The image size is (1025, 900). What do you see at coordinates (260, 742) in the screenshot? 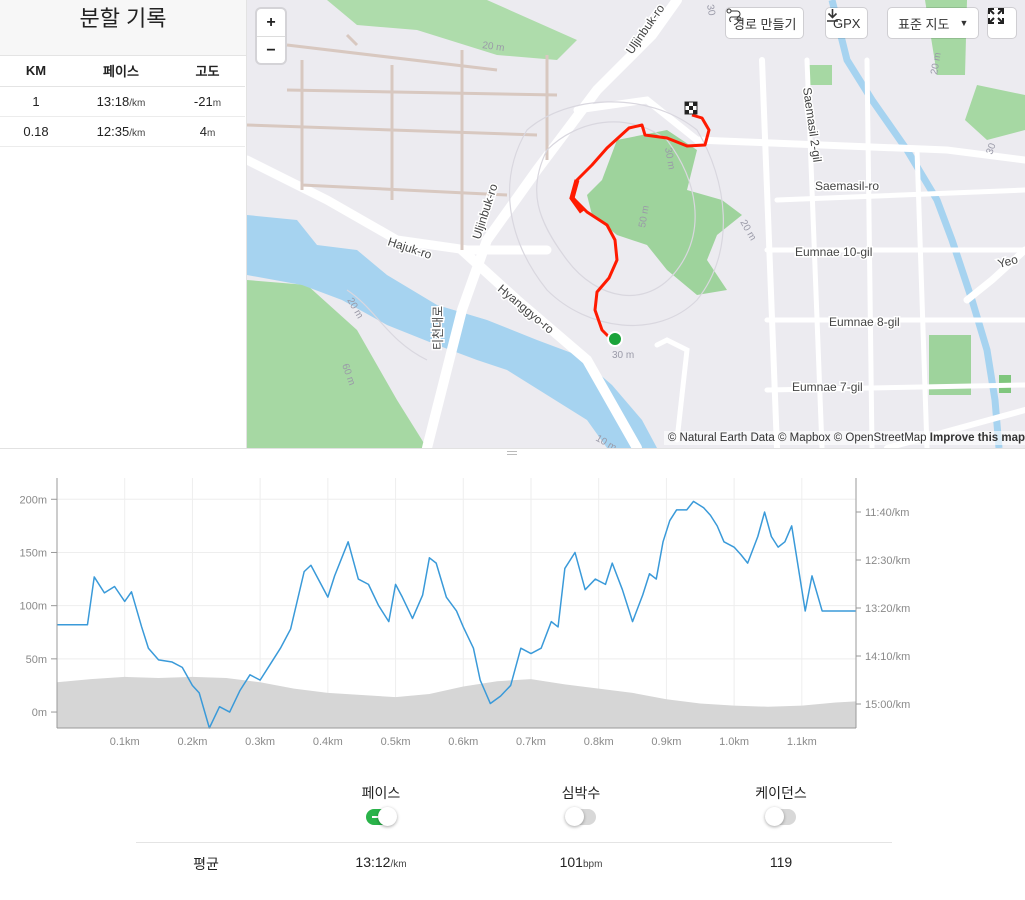
I see `x-tick-label: 0.3km` at bounding box center [260, 742].